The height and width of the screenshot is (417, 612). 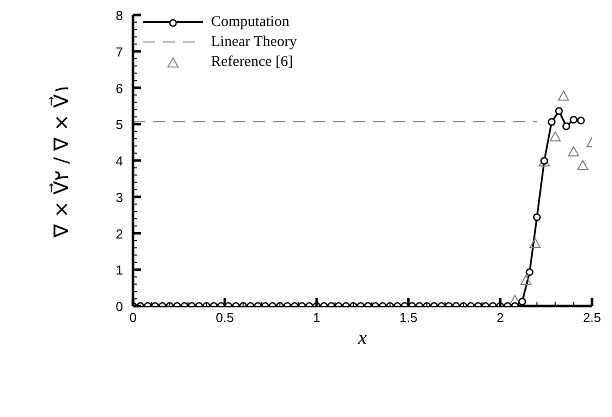 What do you see at coordinates (500, 317) in the screenshot?
I see `x-tick-label: 2` at bounding box center [500, 317].